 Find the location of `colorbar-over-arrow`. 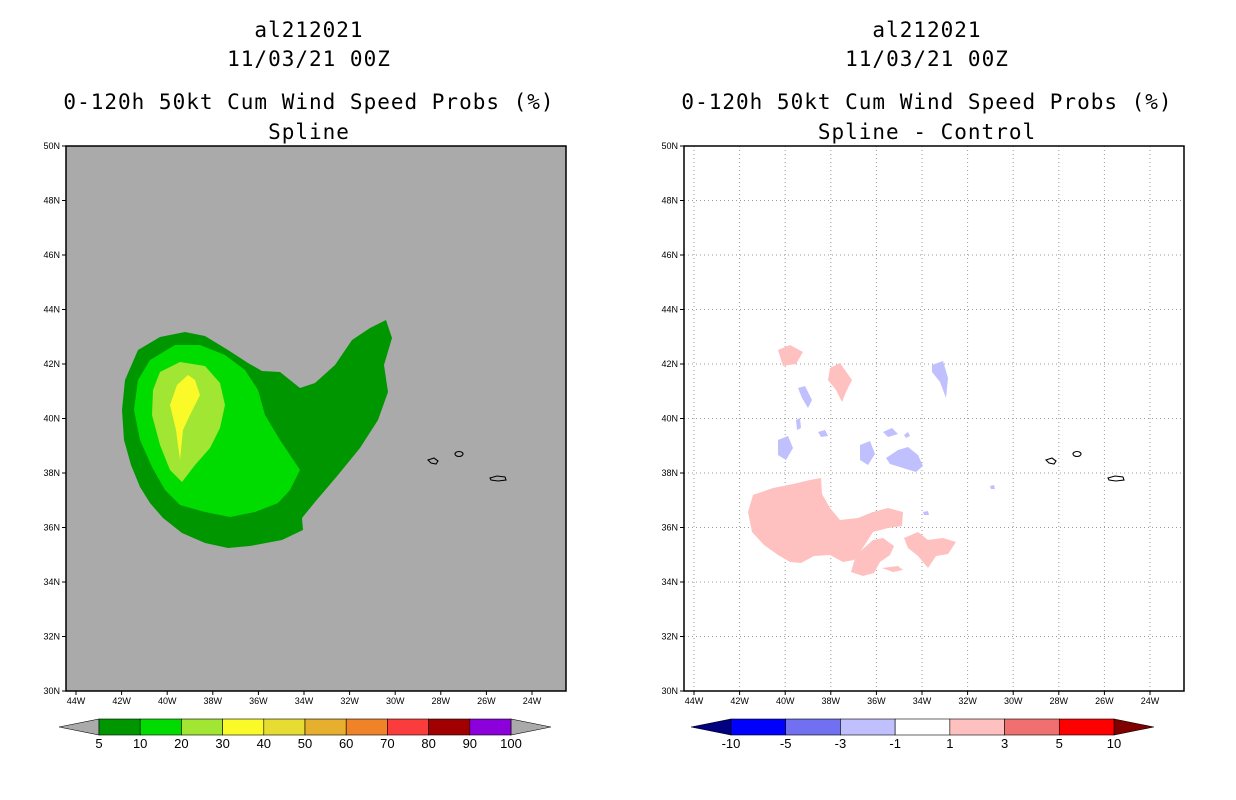

colorbar-over-arrow is located at coordinates (1134, 727).